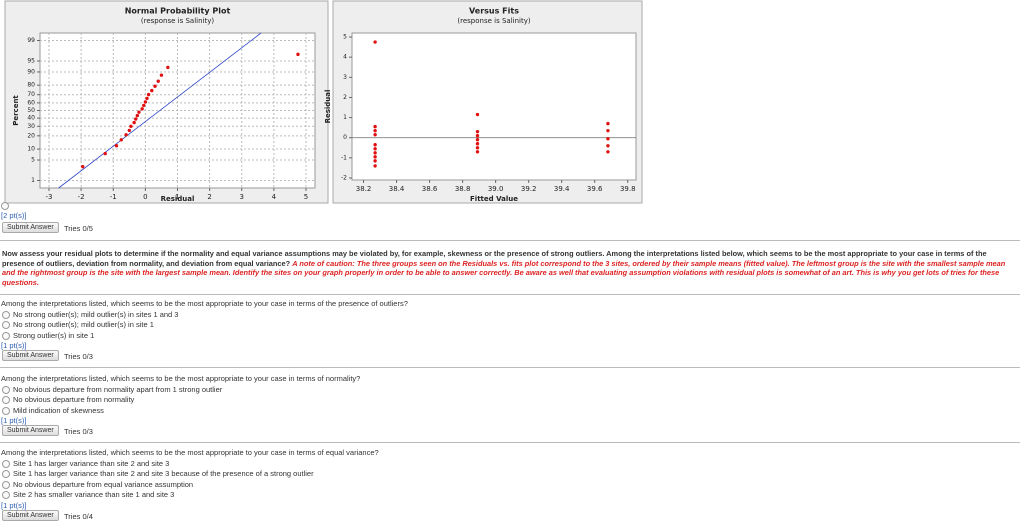 Image resolution: width=1024 pixels, height=528 pixels. What do you see at coordinates (177, 197) in the screenshot?
I see `x-tick-label: 1` at bounding box center [177, 197].